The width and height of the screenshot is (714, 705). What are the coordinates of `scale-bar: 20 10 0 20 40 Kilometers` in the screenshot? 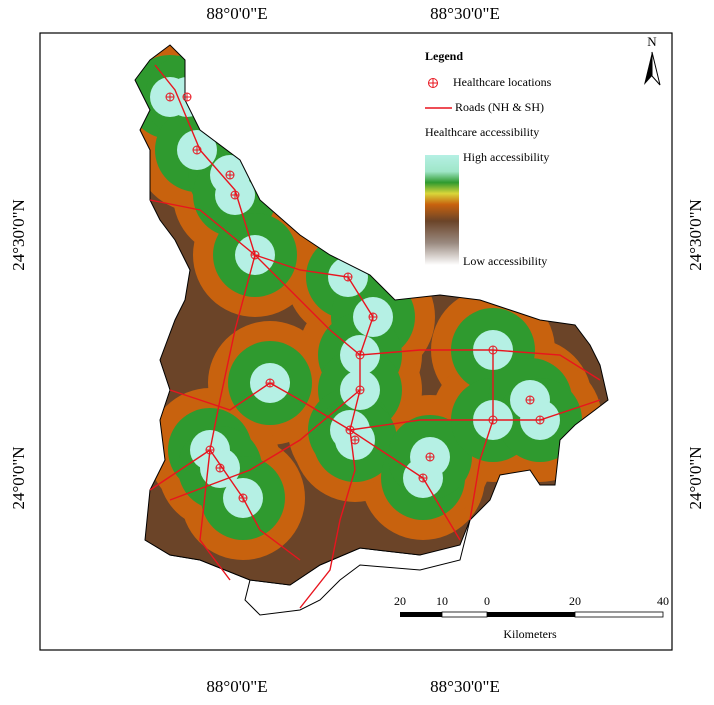 It's located at (531, 617).